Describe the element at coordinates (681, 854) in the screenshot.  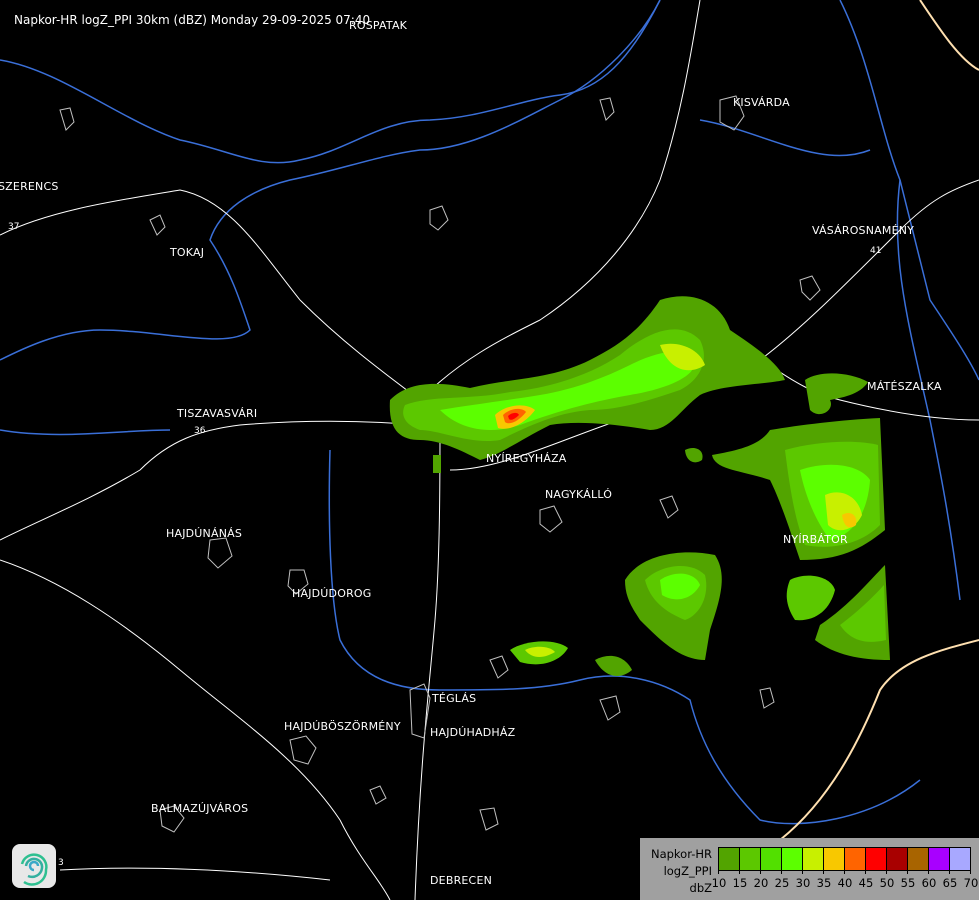
I see `legend-product-line1: Napkor-HR` at that location.